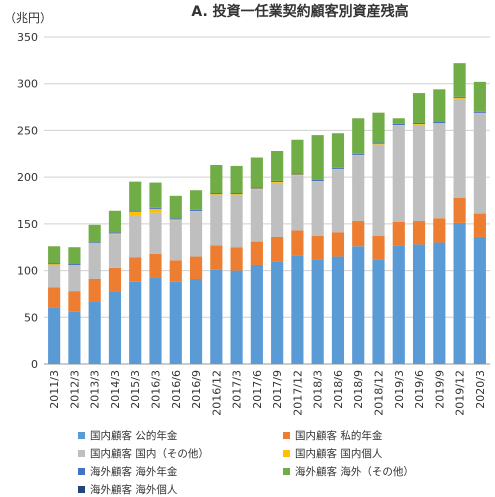 This screenshot has height=497, width=495. I want to click on legend-label: 国内顧客 国内個人, so click(339, 454).